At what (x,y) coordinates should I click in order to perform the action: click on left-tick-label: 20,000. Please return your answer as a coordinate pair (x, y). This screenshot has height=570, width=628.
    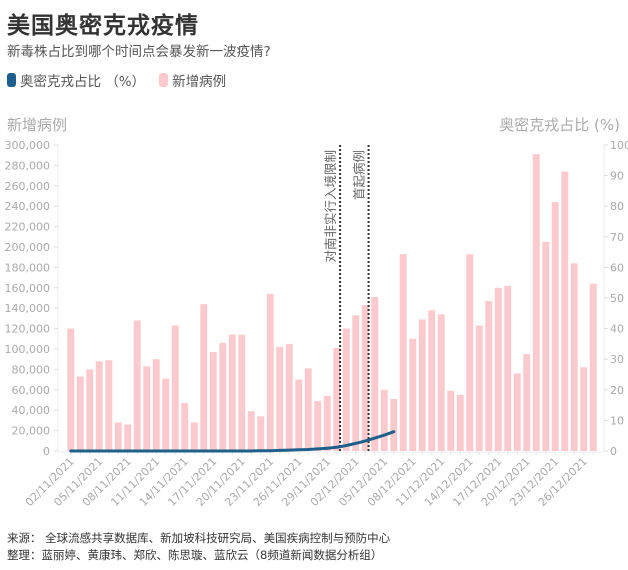
    Looking at the image, I should click on (31, 431).